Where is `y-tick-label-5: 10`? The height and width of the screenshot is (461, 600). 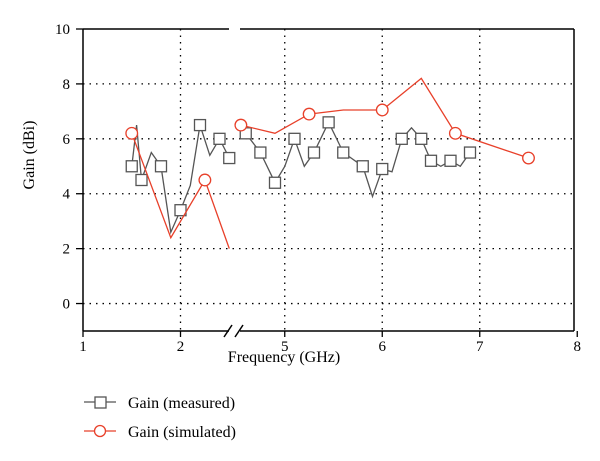 y-tick-label-5: 10 is located at coordinates (62, 30).